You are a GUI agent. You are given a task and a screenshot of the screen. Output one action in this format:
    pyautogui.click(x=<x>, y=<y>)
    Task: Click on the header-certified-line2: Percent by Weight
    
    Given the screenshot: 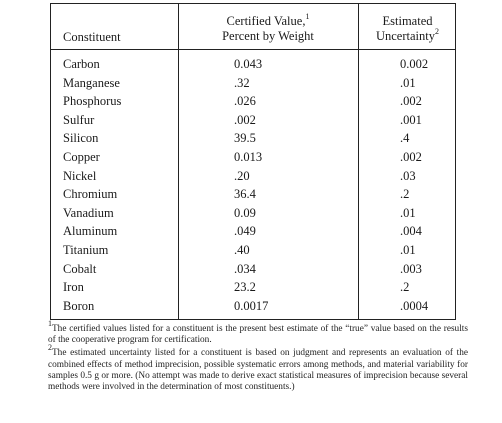 What is the action you would take?
    pyautogui.click(x=268, y=36)
    